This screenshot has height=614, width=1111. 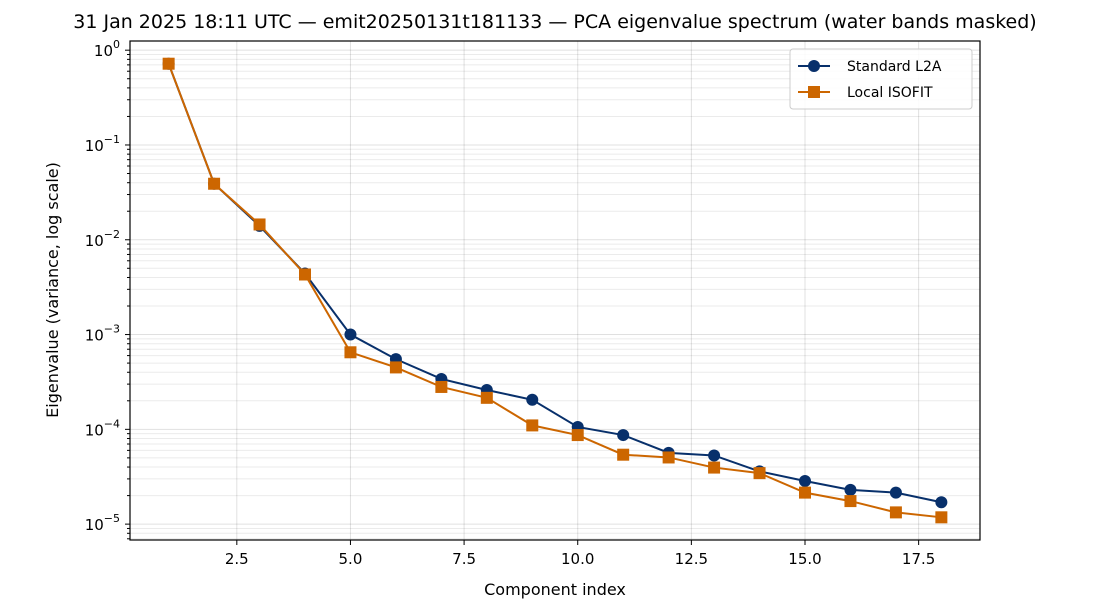 I want to click on y-tick-label: 10⁻², so click(x=102, y=239).